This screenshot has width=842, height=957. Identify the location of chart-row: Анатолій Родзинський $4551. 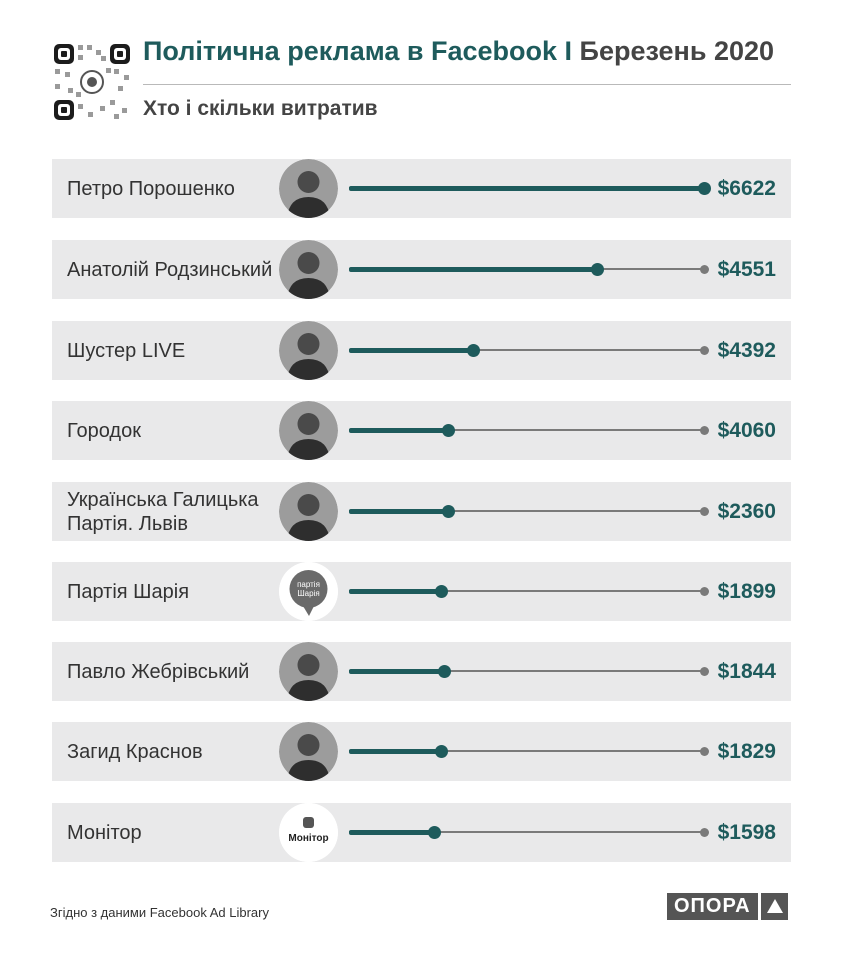
(421, 269).